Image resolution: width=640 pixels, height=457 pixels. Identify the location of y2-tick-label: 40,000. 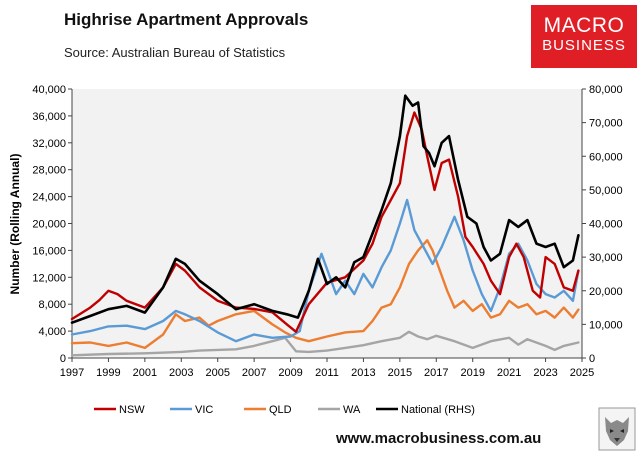
(606, 225).